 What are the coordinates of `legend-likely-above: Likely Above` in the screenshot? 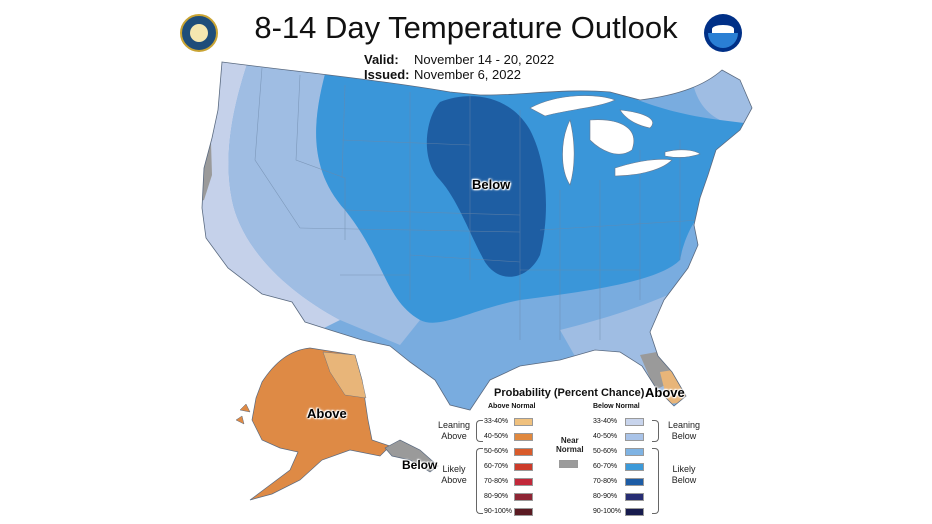 It's located at (454, 475).